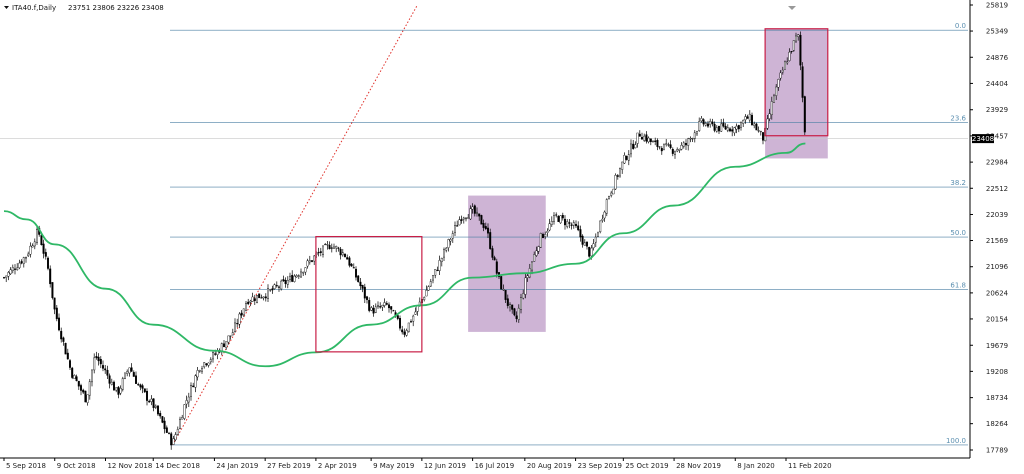  I want to click on price-tick-label: 22512, so click(997, 189).